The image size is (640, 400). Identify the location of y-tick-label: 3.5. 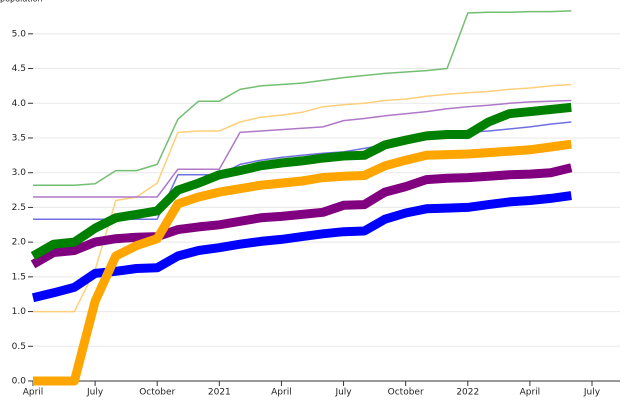
(19, 138).